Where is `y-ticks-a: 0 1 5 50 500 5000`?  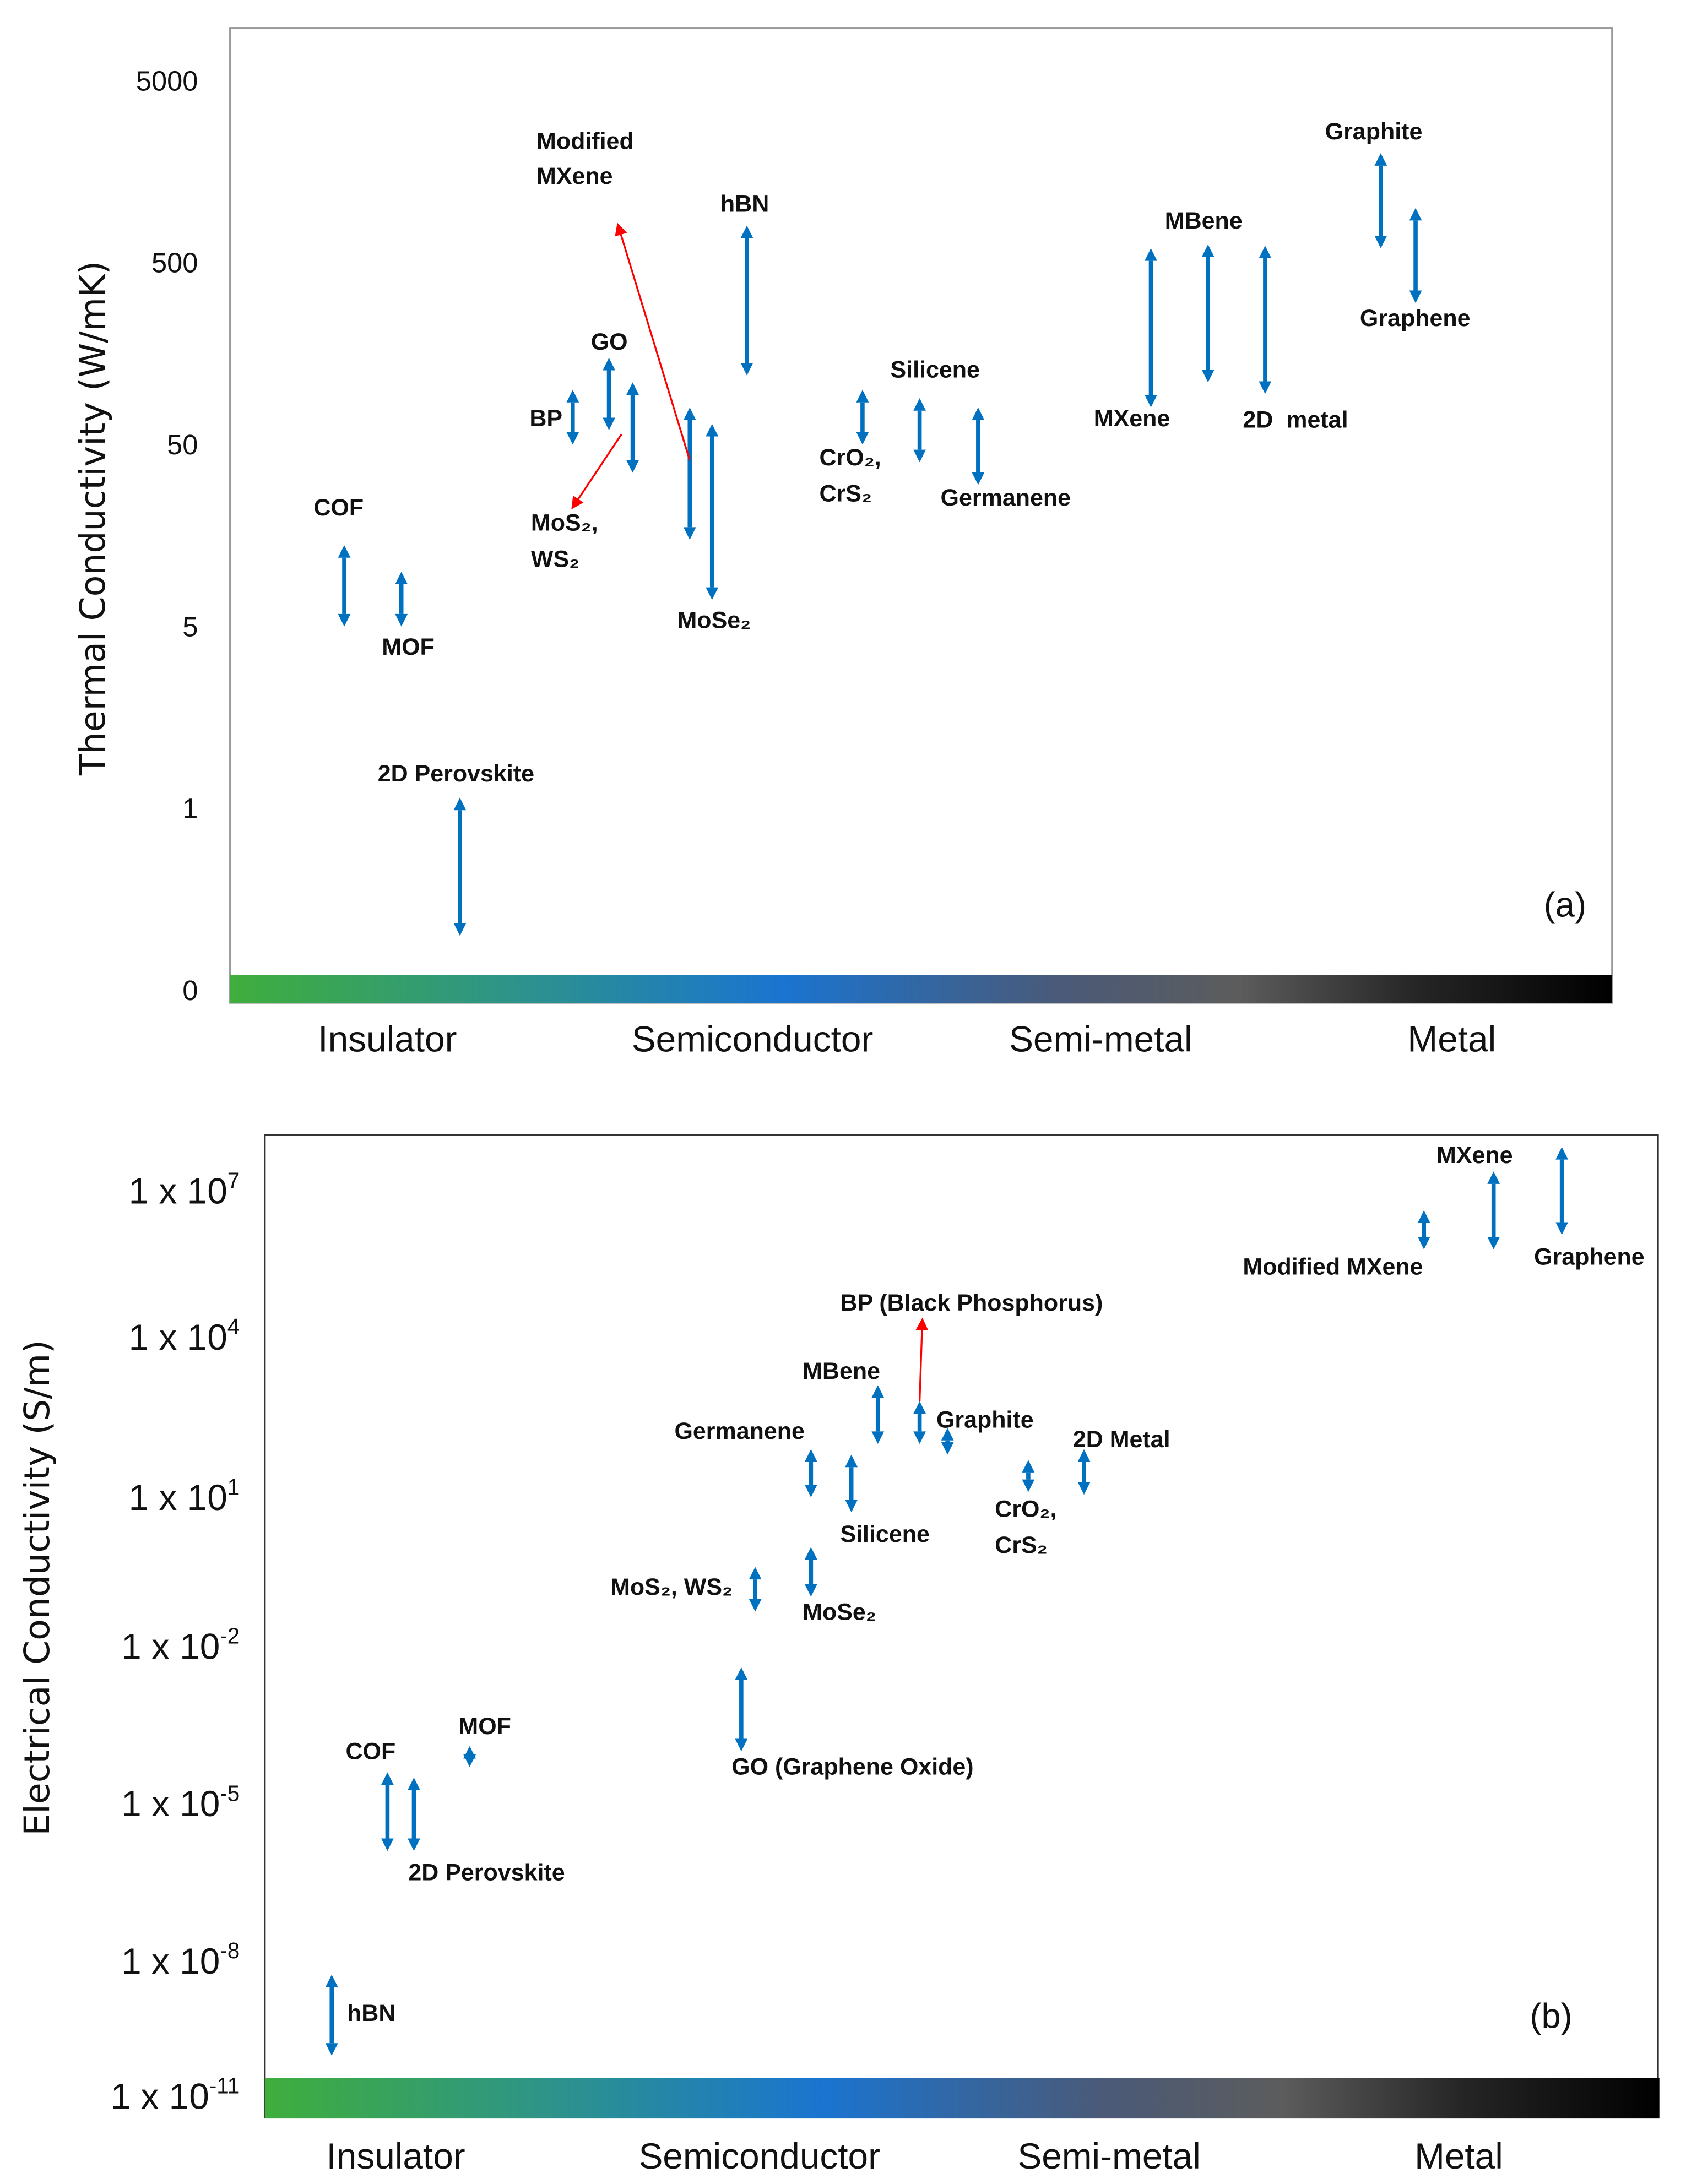 y-ticks-a: 0 1 5 50 500 5000 is located at coordinates (167, 535).